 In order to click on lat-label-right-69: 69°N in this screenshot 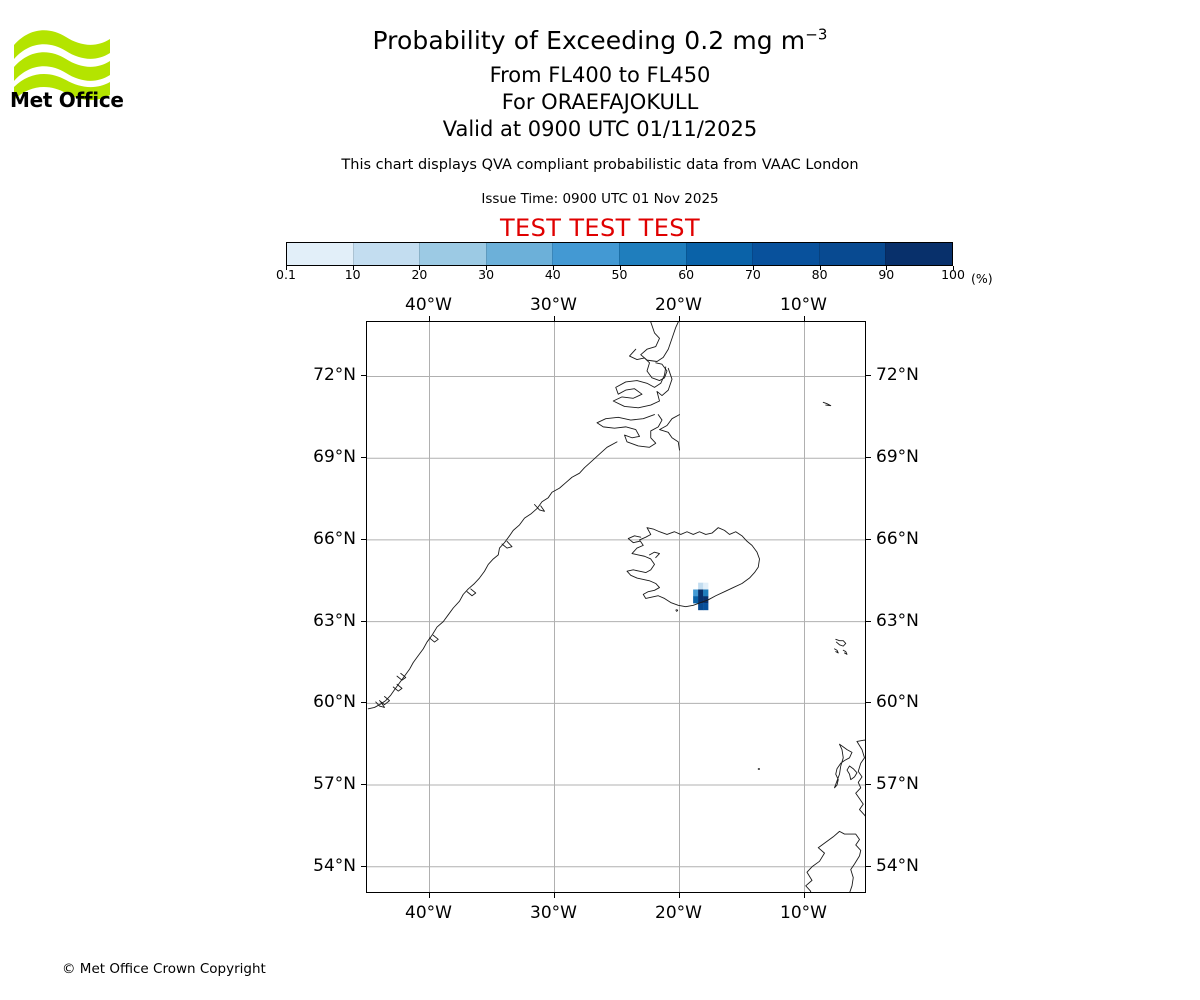, I will do `click(897, 457)`.